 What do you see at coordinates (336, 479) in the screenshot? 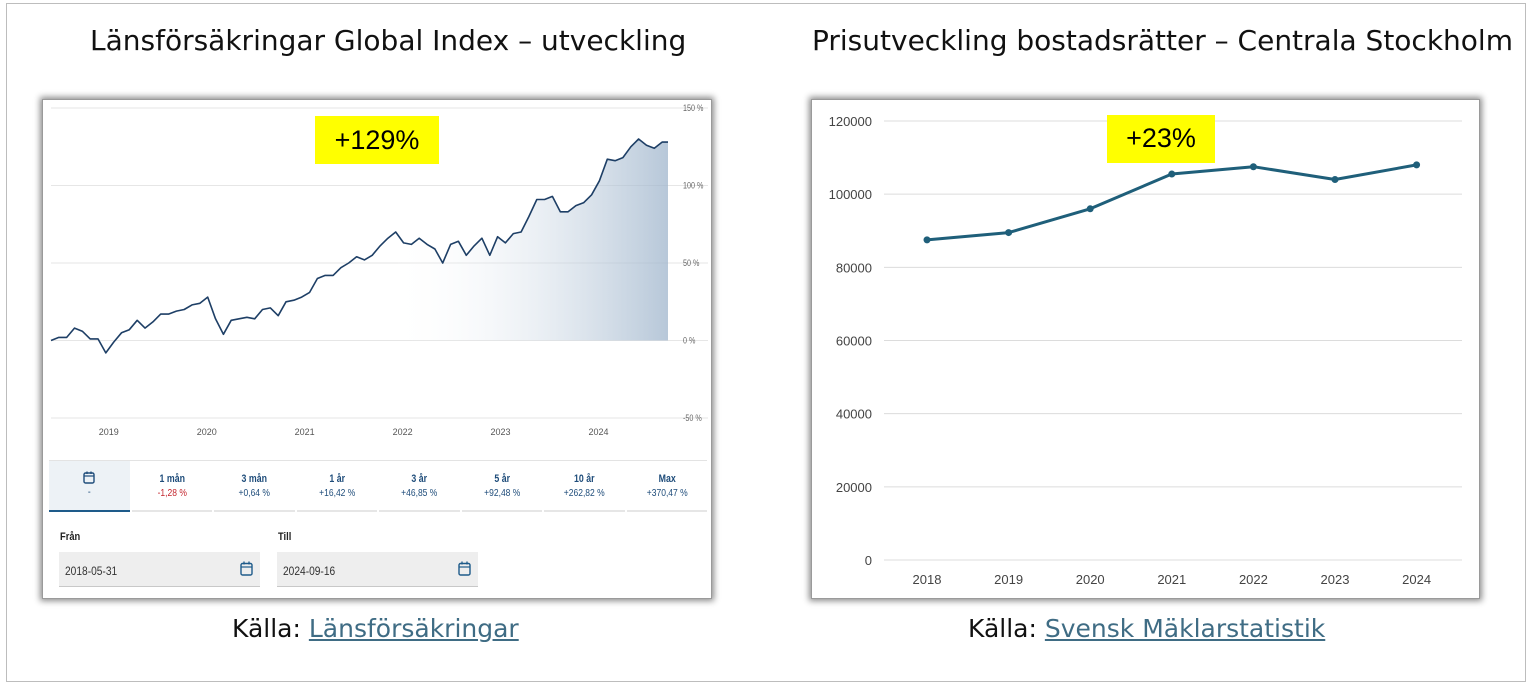
I see `tab-label: 1 år` at bounding box center [336, 479].